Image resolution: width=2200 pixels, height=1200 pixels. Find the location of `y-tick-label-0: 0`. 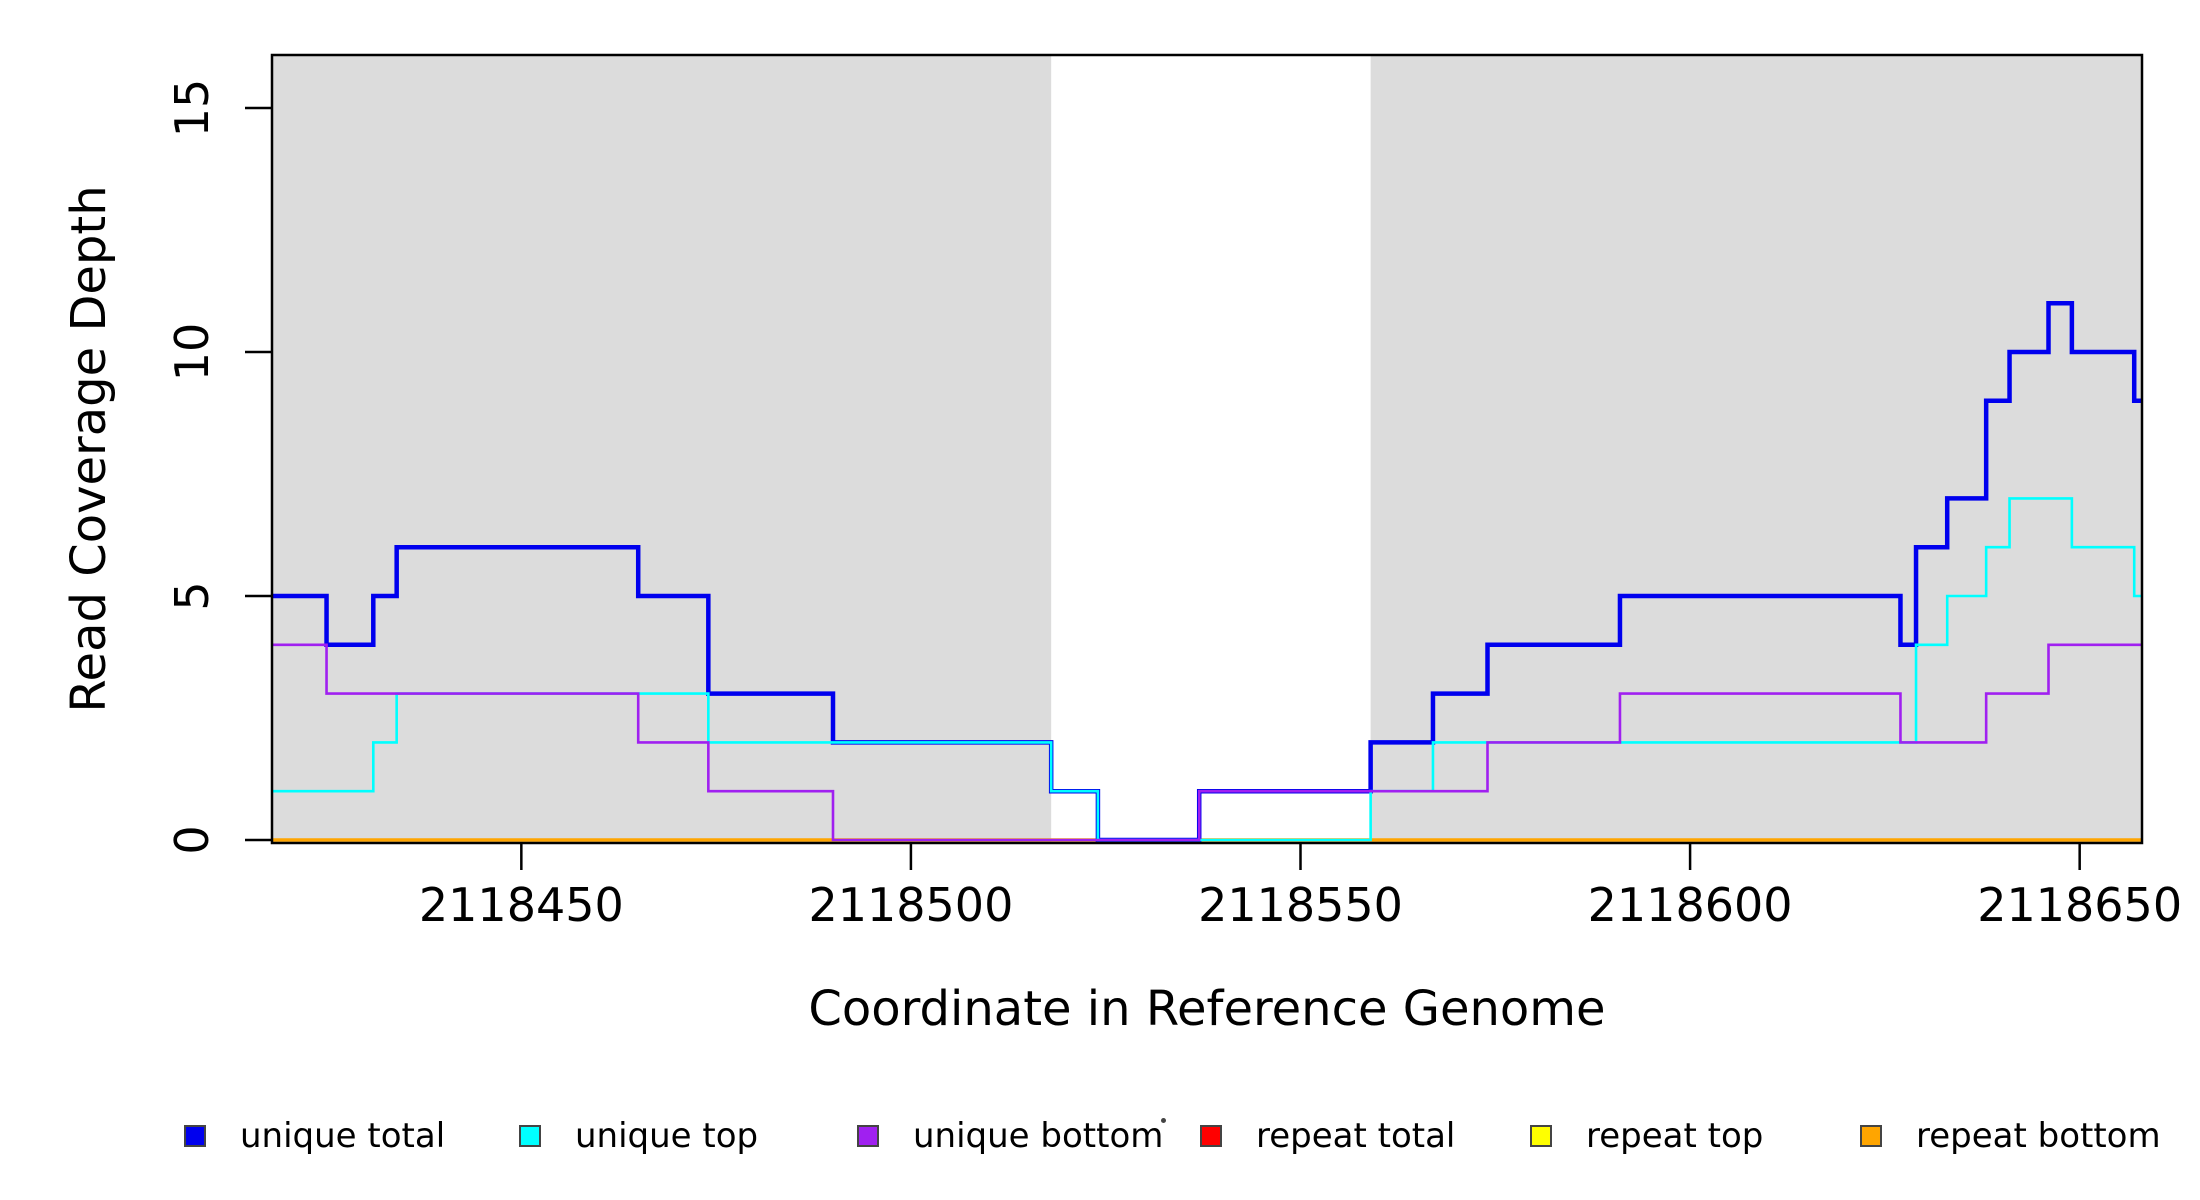

y-tick-label-0: 0 is located at coordinates (192, 839).